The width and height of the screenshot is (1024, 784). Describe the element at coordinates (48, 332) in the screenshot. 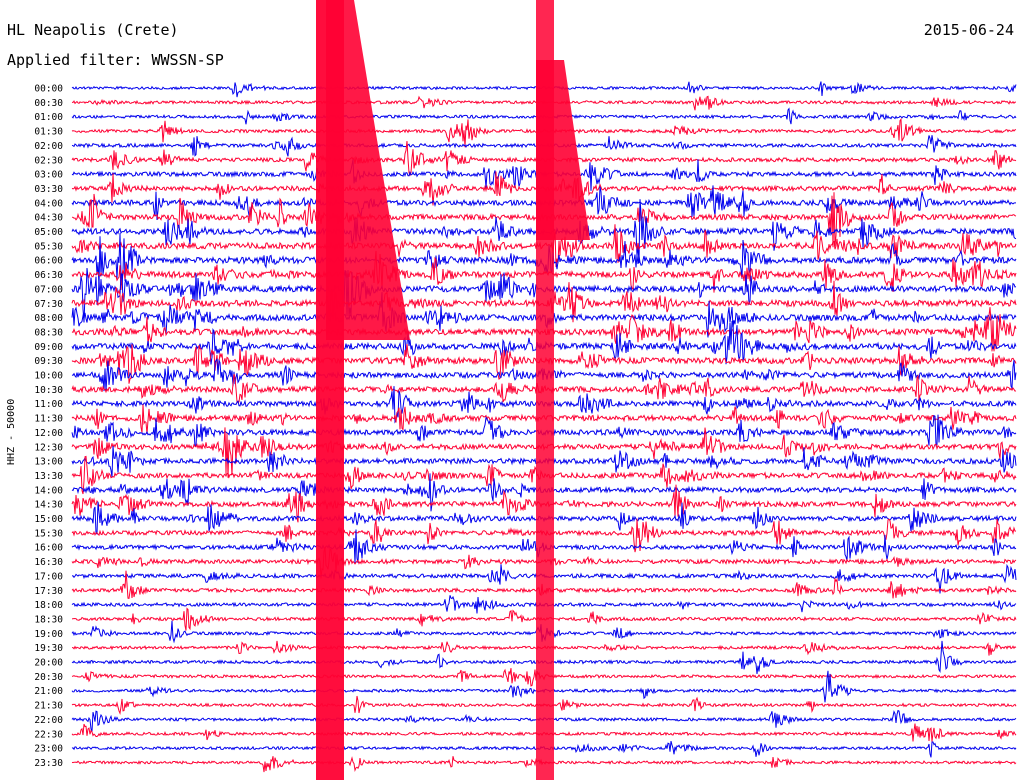

I see `time-tick-label: 08:30` at that location.